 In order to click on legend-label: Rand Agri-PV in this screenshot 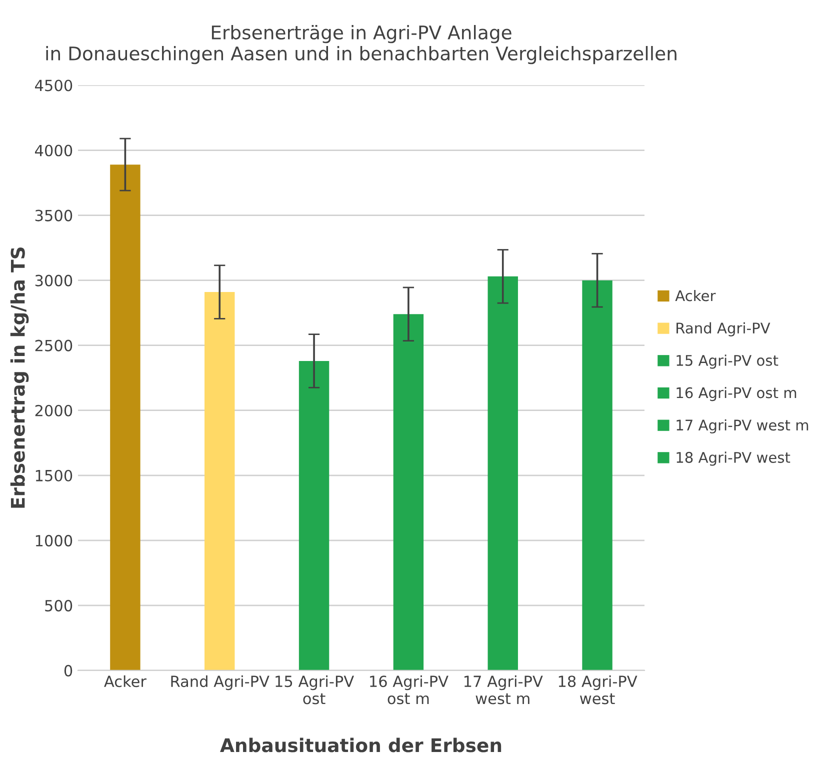, I will do `click(723, 329)`.